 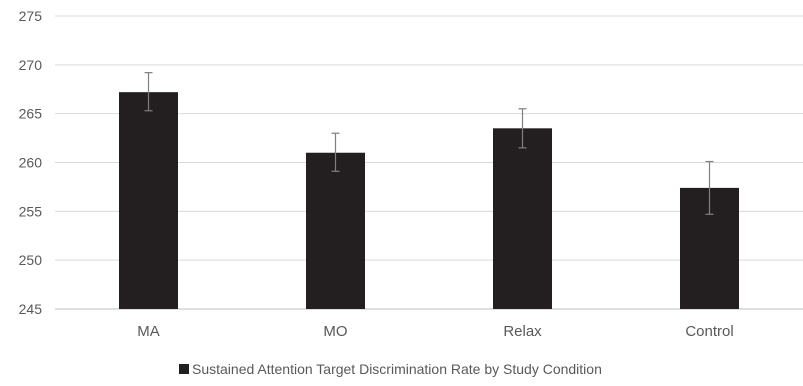 I want to click on y-tick-label: 265, so click(x=31, y=114).